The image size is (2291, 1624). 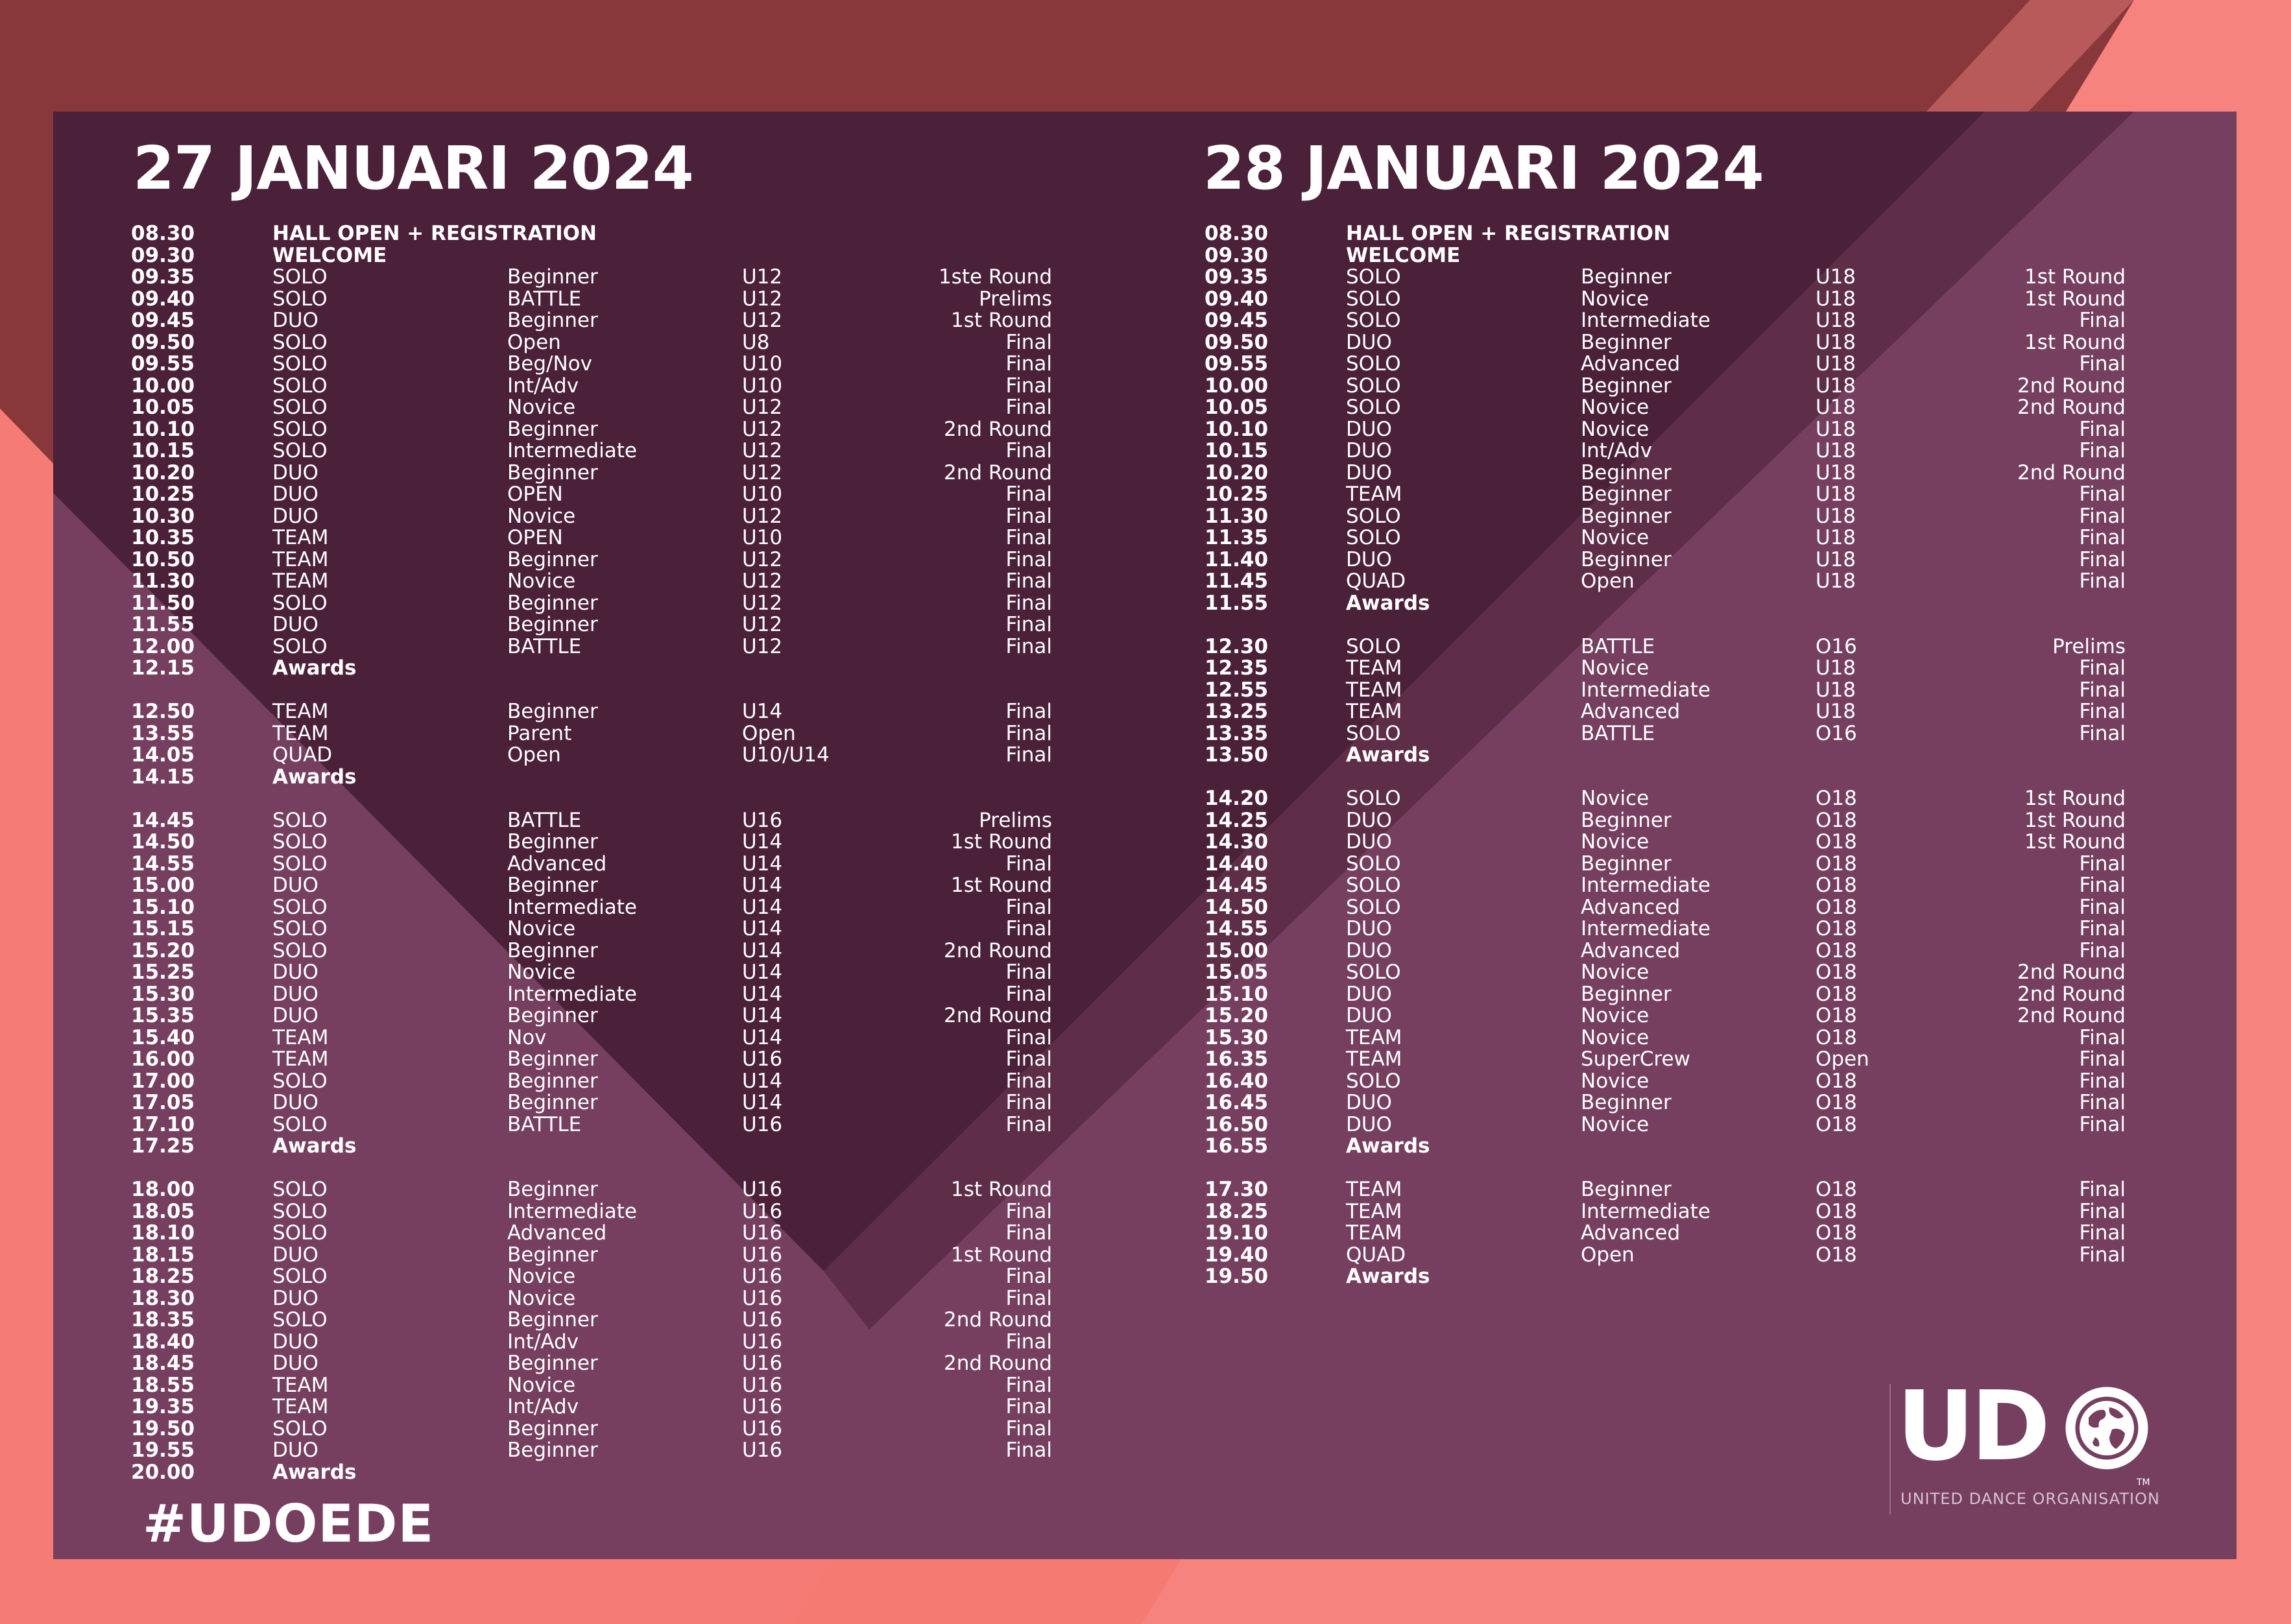 I want to click on schedule-row: 09.35 SOLO Beginner U18 1st Round, so click(x=1665, y=277).